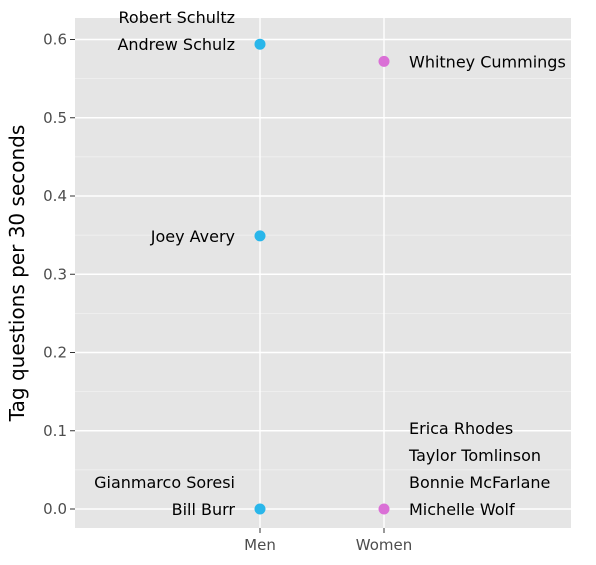 The height and width of the screenshot is (565, 596). Describe the element at coordinates (461, 428) in the screenshot. I see `point-label: Erica Rhodes` at that location.